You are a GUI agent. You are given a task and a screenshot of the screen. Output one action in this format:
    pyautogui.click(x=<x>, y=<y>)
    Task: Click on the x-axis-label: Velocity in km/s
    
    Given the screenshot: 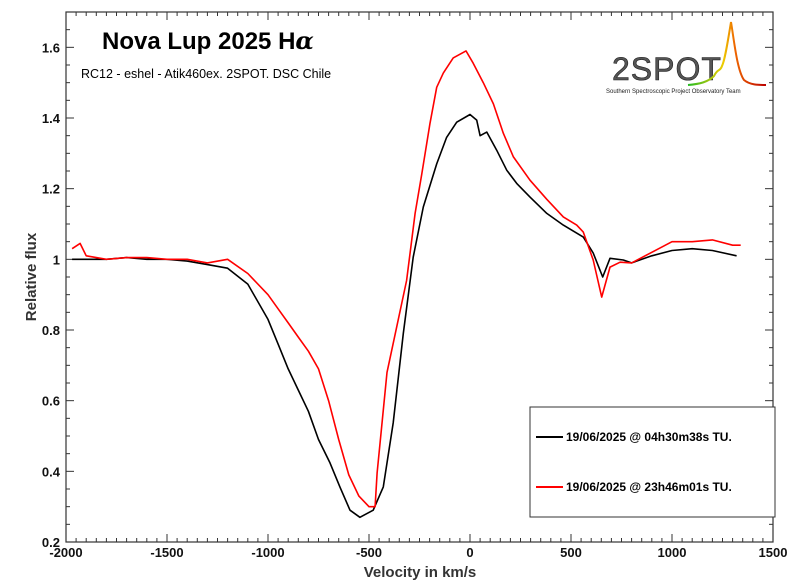 What is the action you would take?
    pyautogui.click(x=420, y=572)
    